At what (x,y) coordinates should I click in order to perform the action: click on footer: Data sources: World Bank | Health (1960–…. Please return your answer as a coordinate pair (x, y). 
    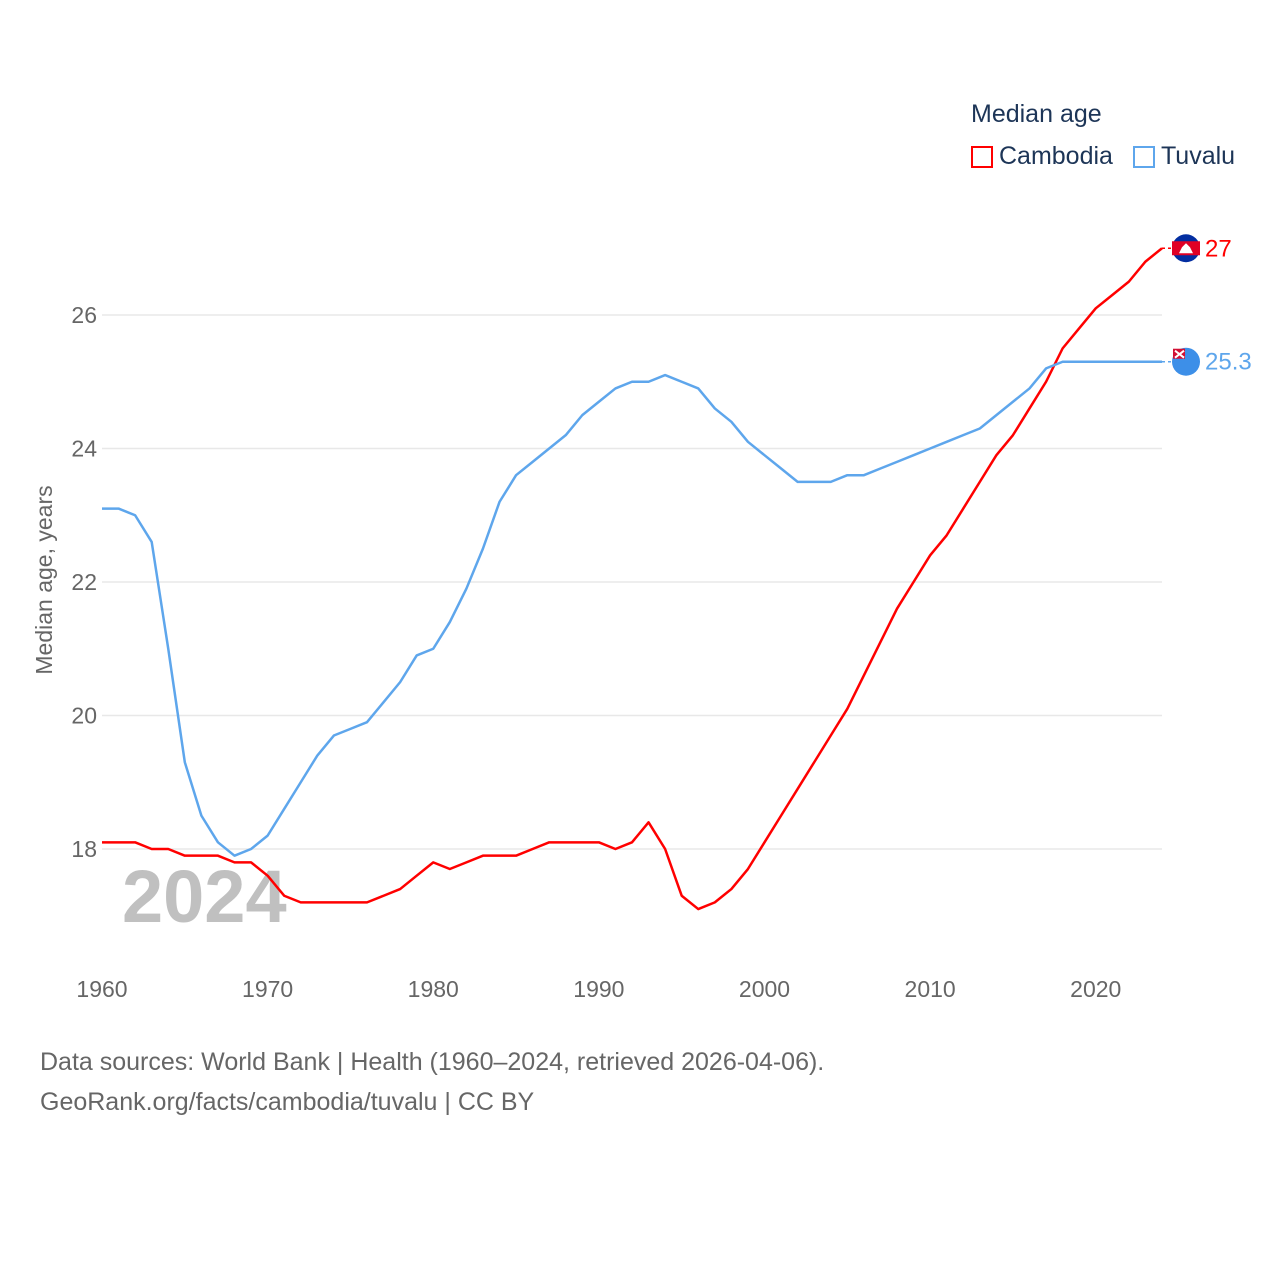
    Looking at the image, I should click on (432, 1082).